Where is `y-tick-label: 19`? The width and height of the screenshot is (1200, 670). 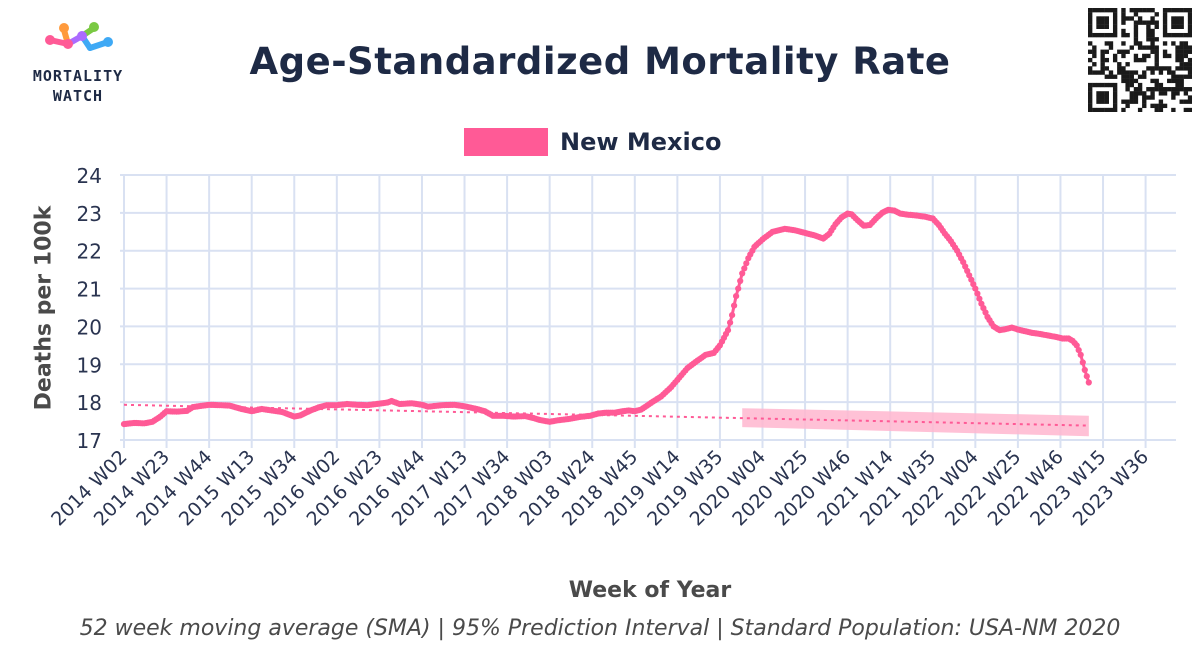 y-tick-label: 19 is located at coordinates (89, 365).